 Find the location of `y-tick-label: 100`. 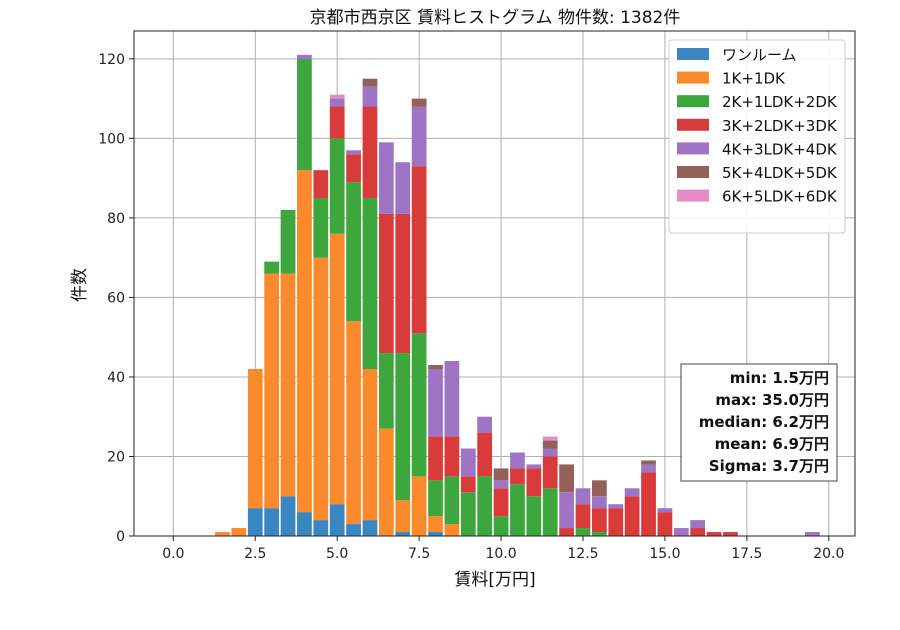

y-tick-label: 100 is located at coordinates (111, 139).